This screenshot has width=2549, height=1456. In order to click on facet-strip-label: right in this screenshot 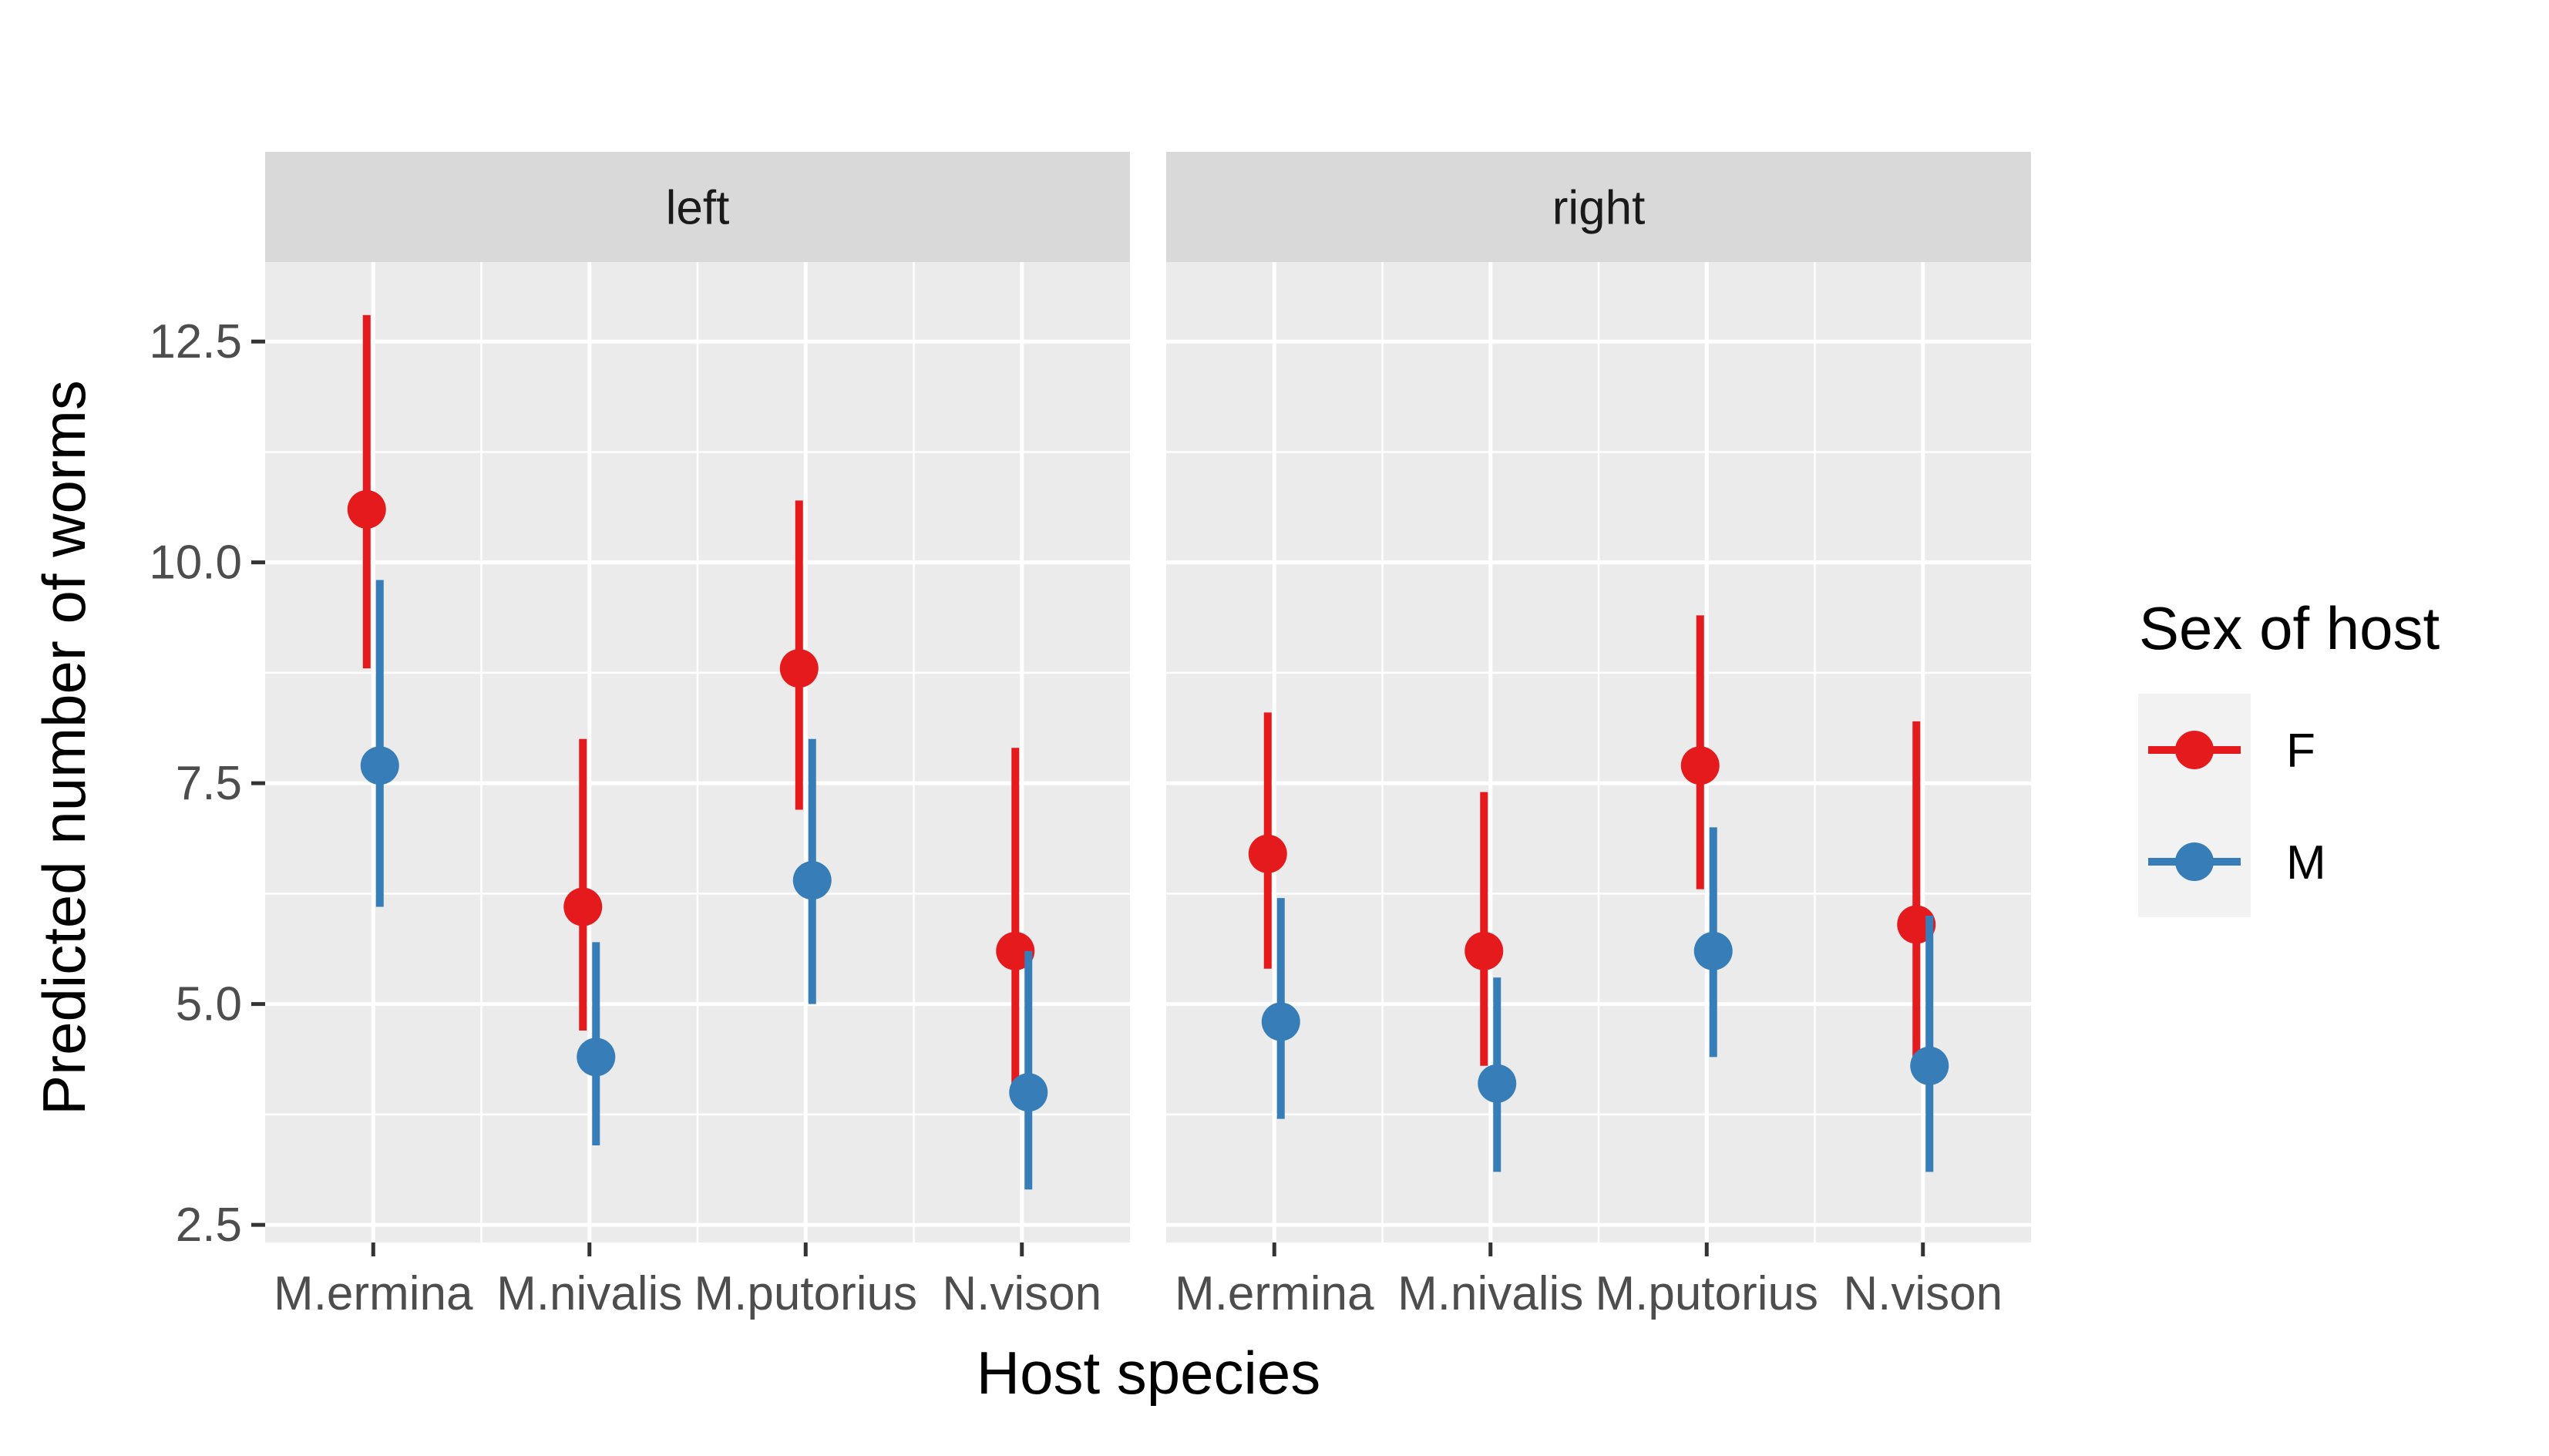, I will do `click(1599, 208)`.